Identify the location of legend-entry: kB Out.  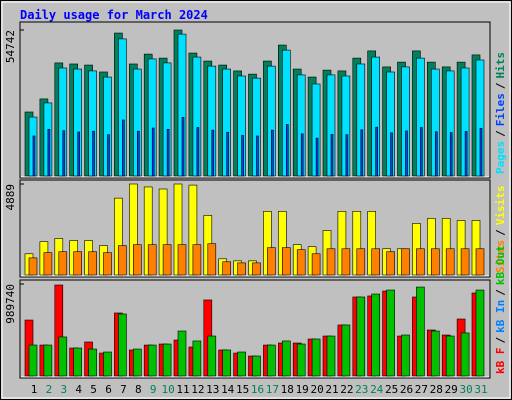
(500, 265).